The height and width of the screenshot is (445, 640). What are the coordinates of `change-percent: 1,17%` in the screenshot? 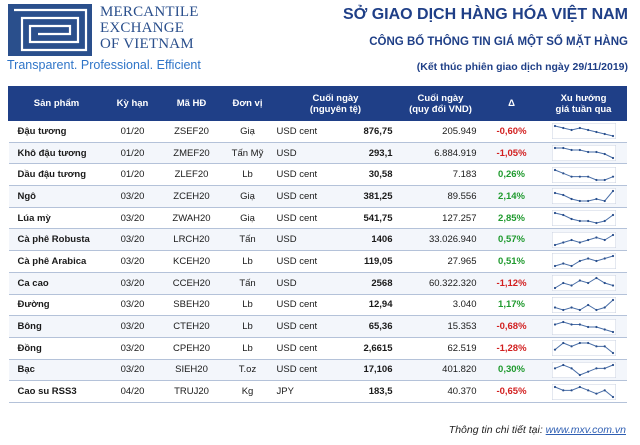 It's located at (511, 305).